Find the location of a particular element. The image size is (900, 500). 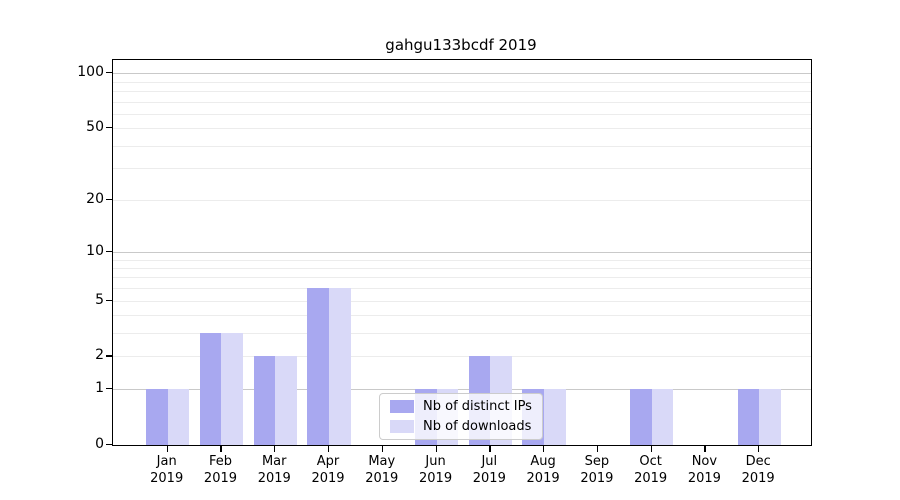

bar-nb-of-downloads-mar is located at coordinates (286, 400).